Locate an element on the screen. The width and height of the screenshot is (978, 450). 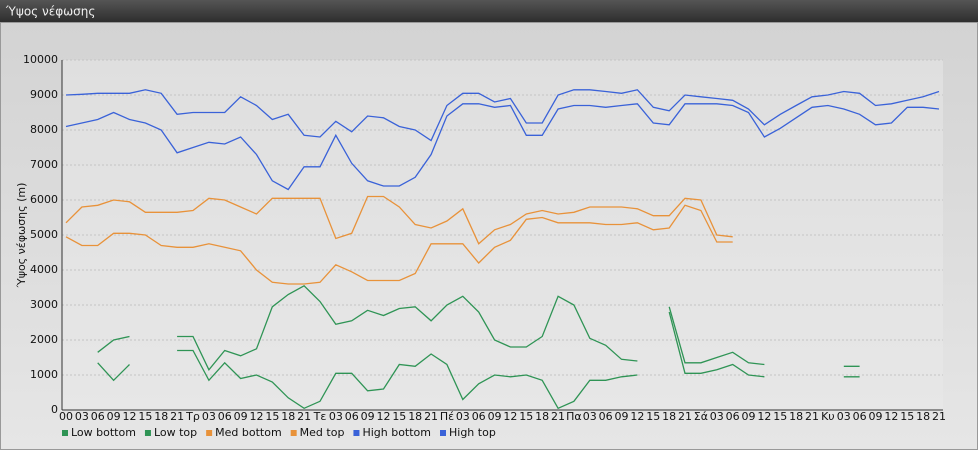
y-tick-label: 1000 is located at coordinates (44, 374).